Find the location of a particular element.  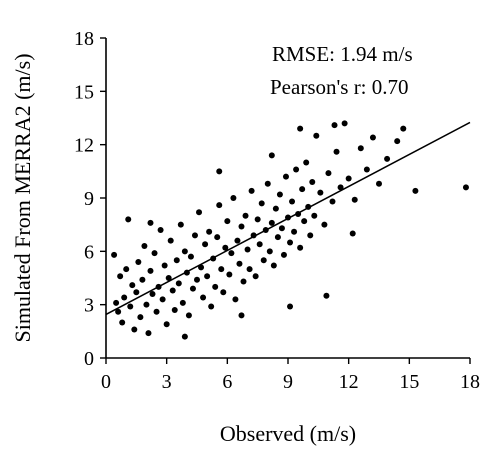

annotation-rmse: RMSE: 1.94 m/s is located at coordinates (342, 54).